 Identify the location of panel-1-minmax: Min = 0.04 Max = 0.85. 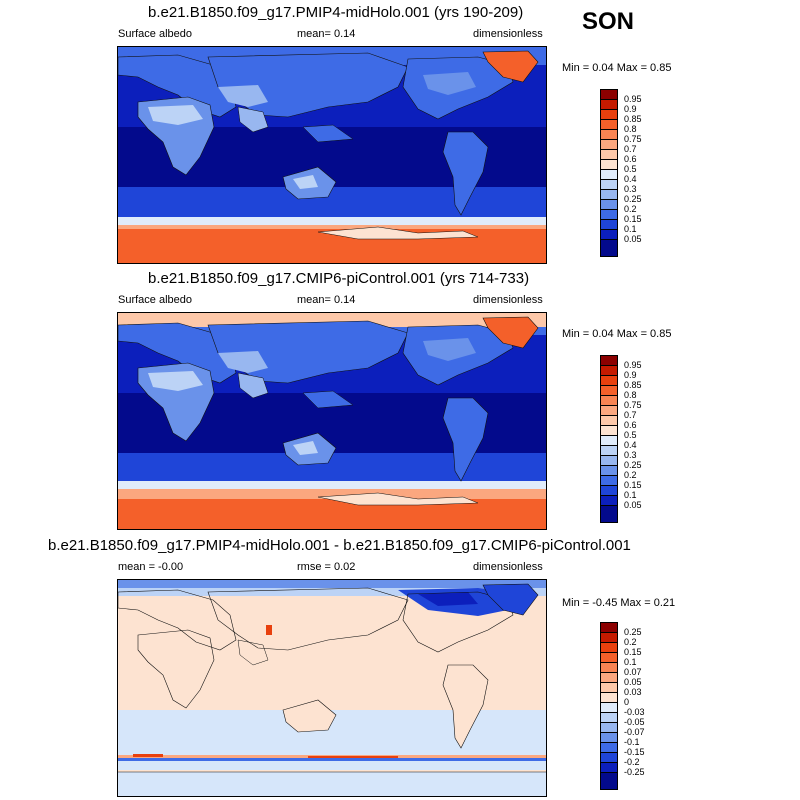
(617, 68).